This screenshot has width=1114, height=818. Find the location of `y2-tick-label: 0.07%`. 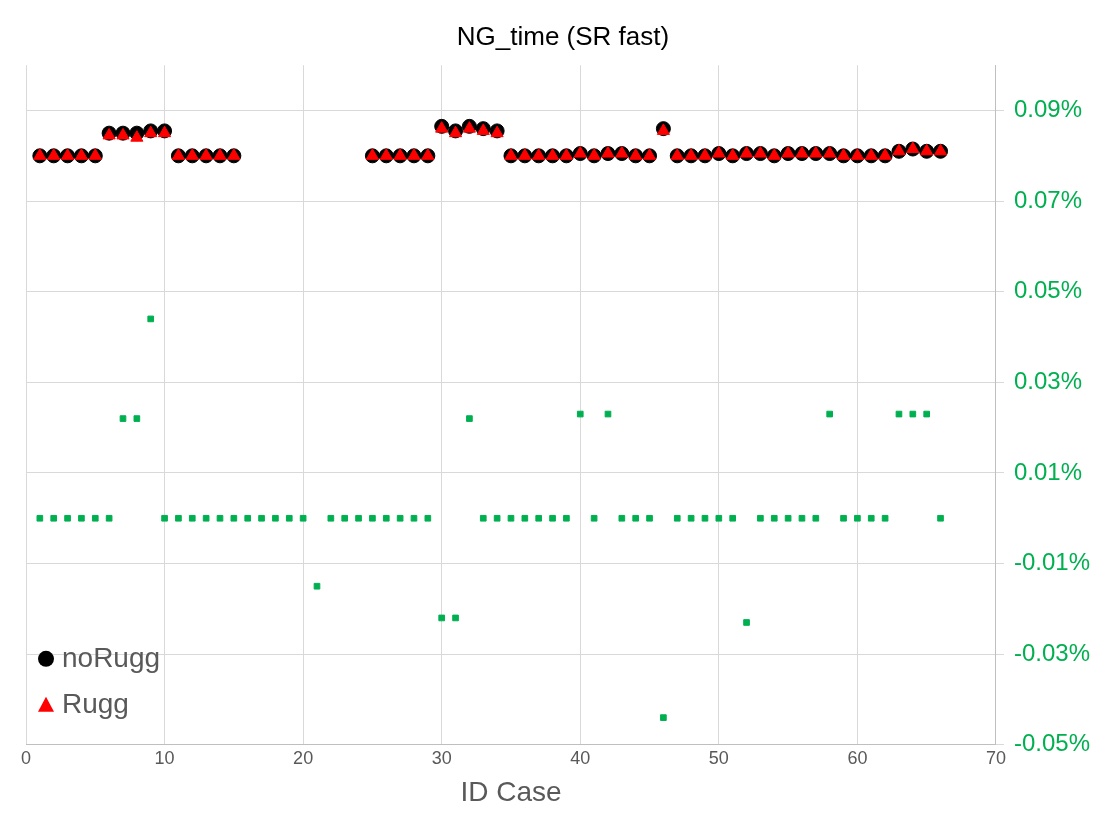

y2-tick-label: 0.07% is located at coordinates (1048, 199).